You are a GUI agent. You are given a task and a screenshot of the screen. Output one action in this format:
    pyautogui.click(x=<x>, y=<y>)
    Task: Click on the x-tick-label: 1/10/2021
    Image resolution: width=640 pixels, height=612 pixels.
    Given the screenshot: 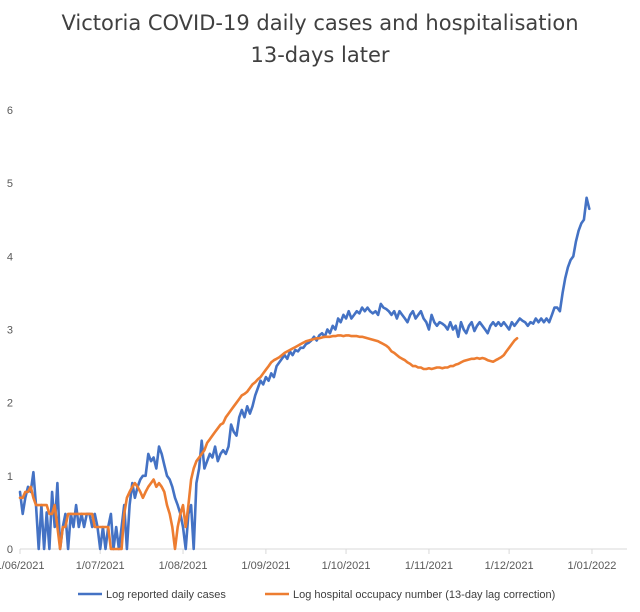 What is the action you would take?
    pyautogui.click(x=346, y=566)
    